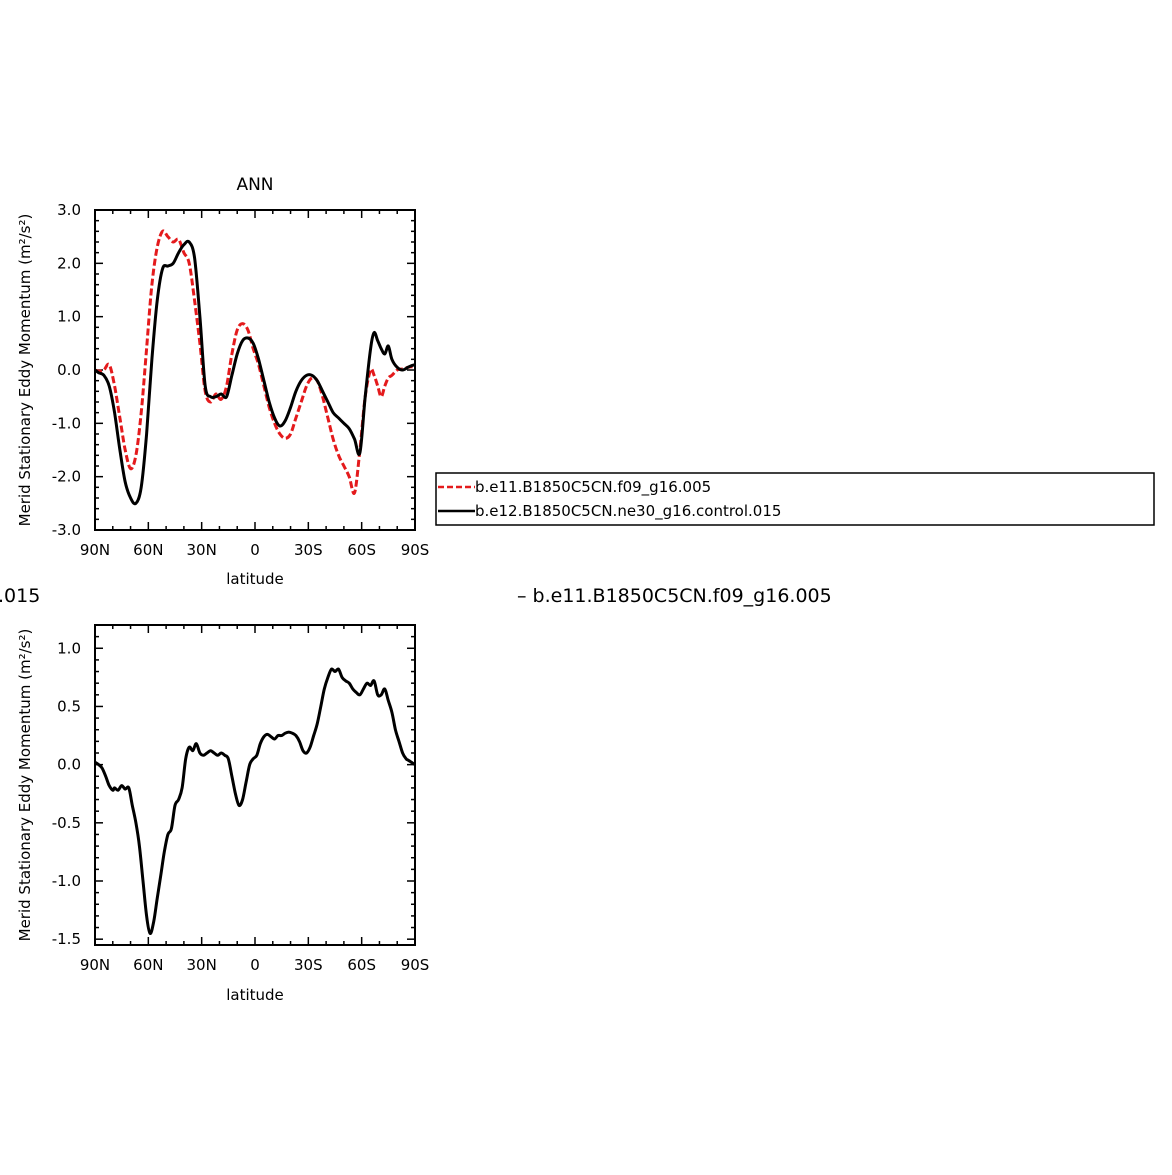  What do you see at coordinates (628, 511) in the screenshot?
I see `legend-label-series-2: b.e12.B1850C5CN.ne30_g16.control.015` at bounding box center [628, 511].